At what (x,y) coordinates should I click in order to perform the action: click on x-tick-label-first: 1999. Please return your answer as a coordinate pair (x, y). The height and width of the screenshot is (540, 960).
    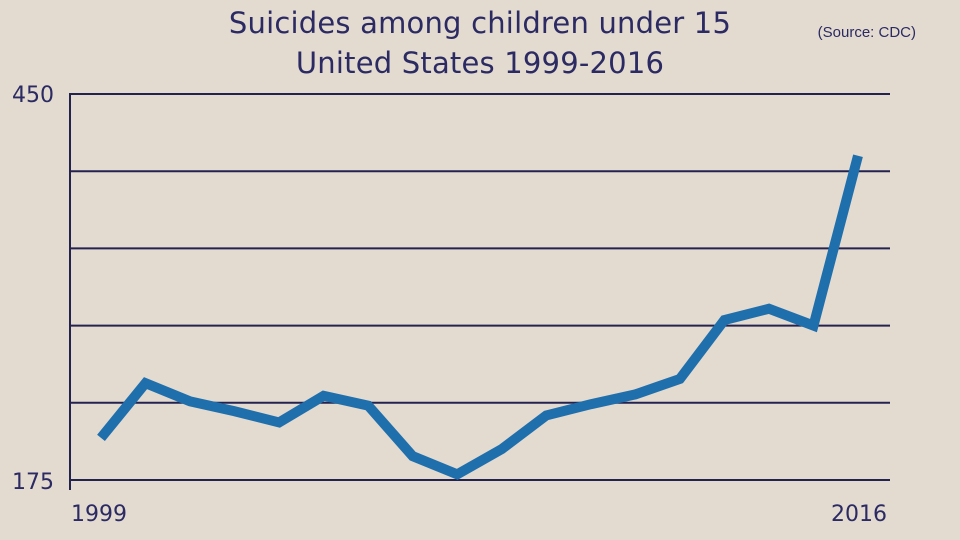
    Looking at the image, I should click on (99, 514).